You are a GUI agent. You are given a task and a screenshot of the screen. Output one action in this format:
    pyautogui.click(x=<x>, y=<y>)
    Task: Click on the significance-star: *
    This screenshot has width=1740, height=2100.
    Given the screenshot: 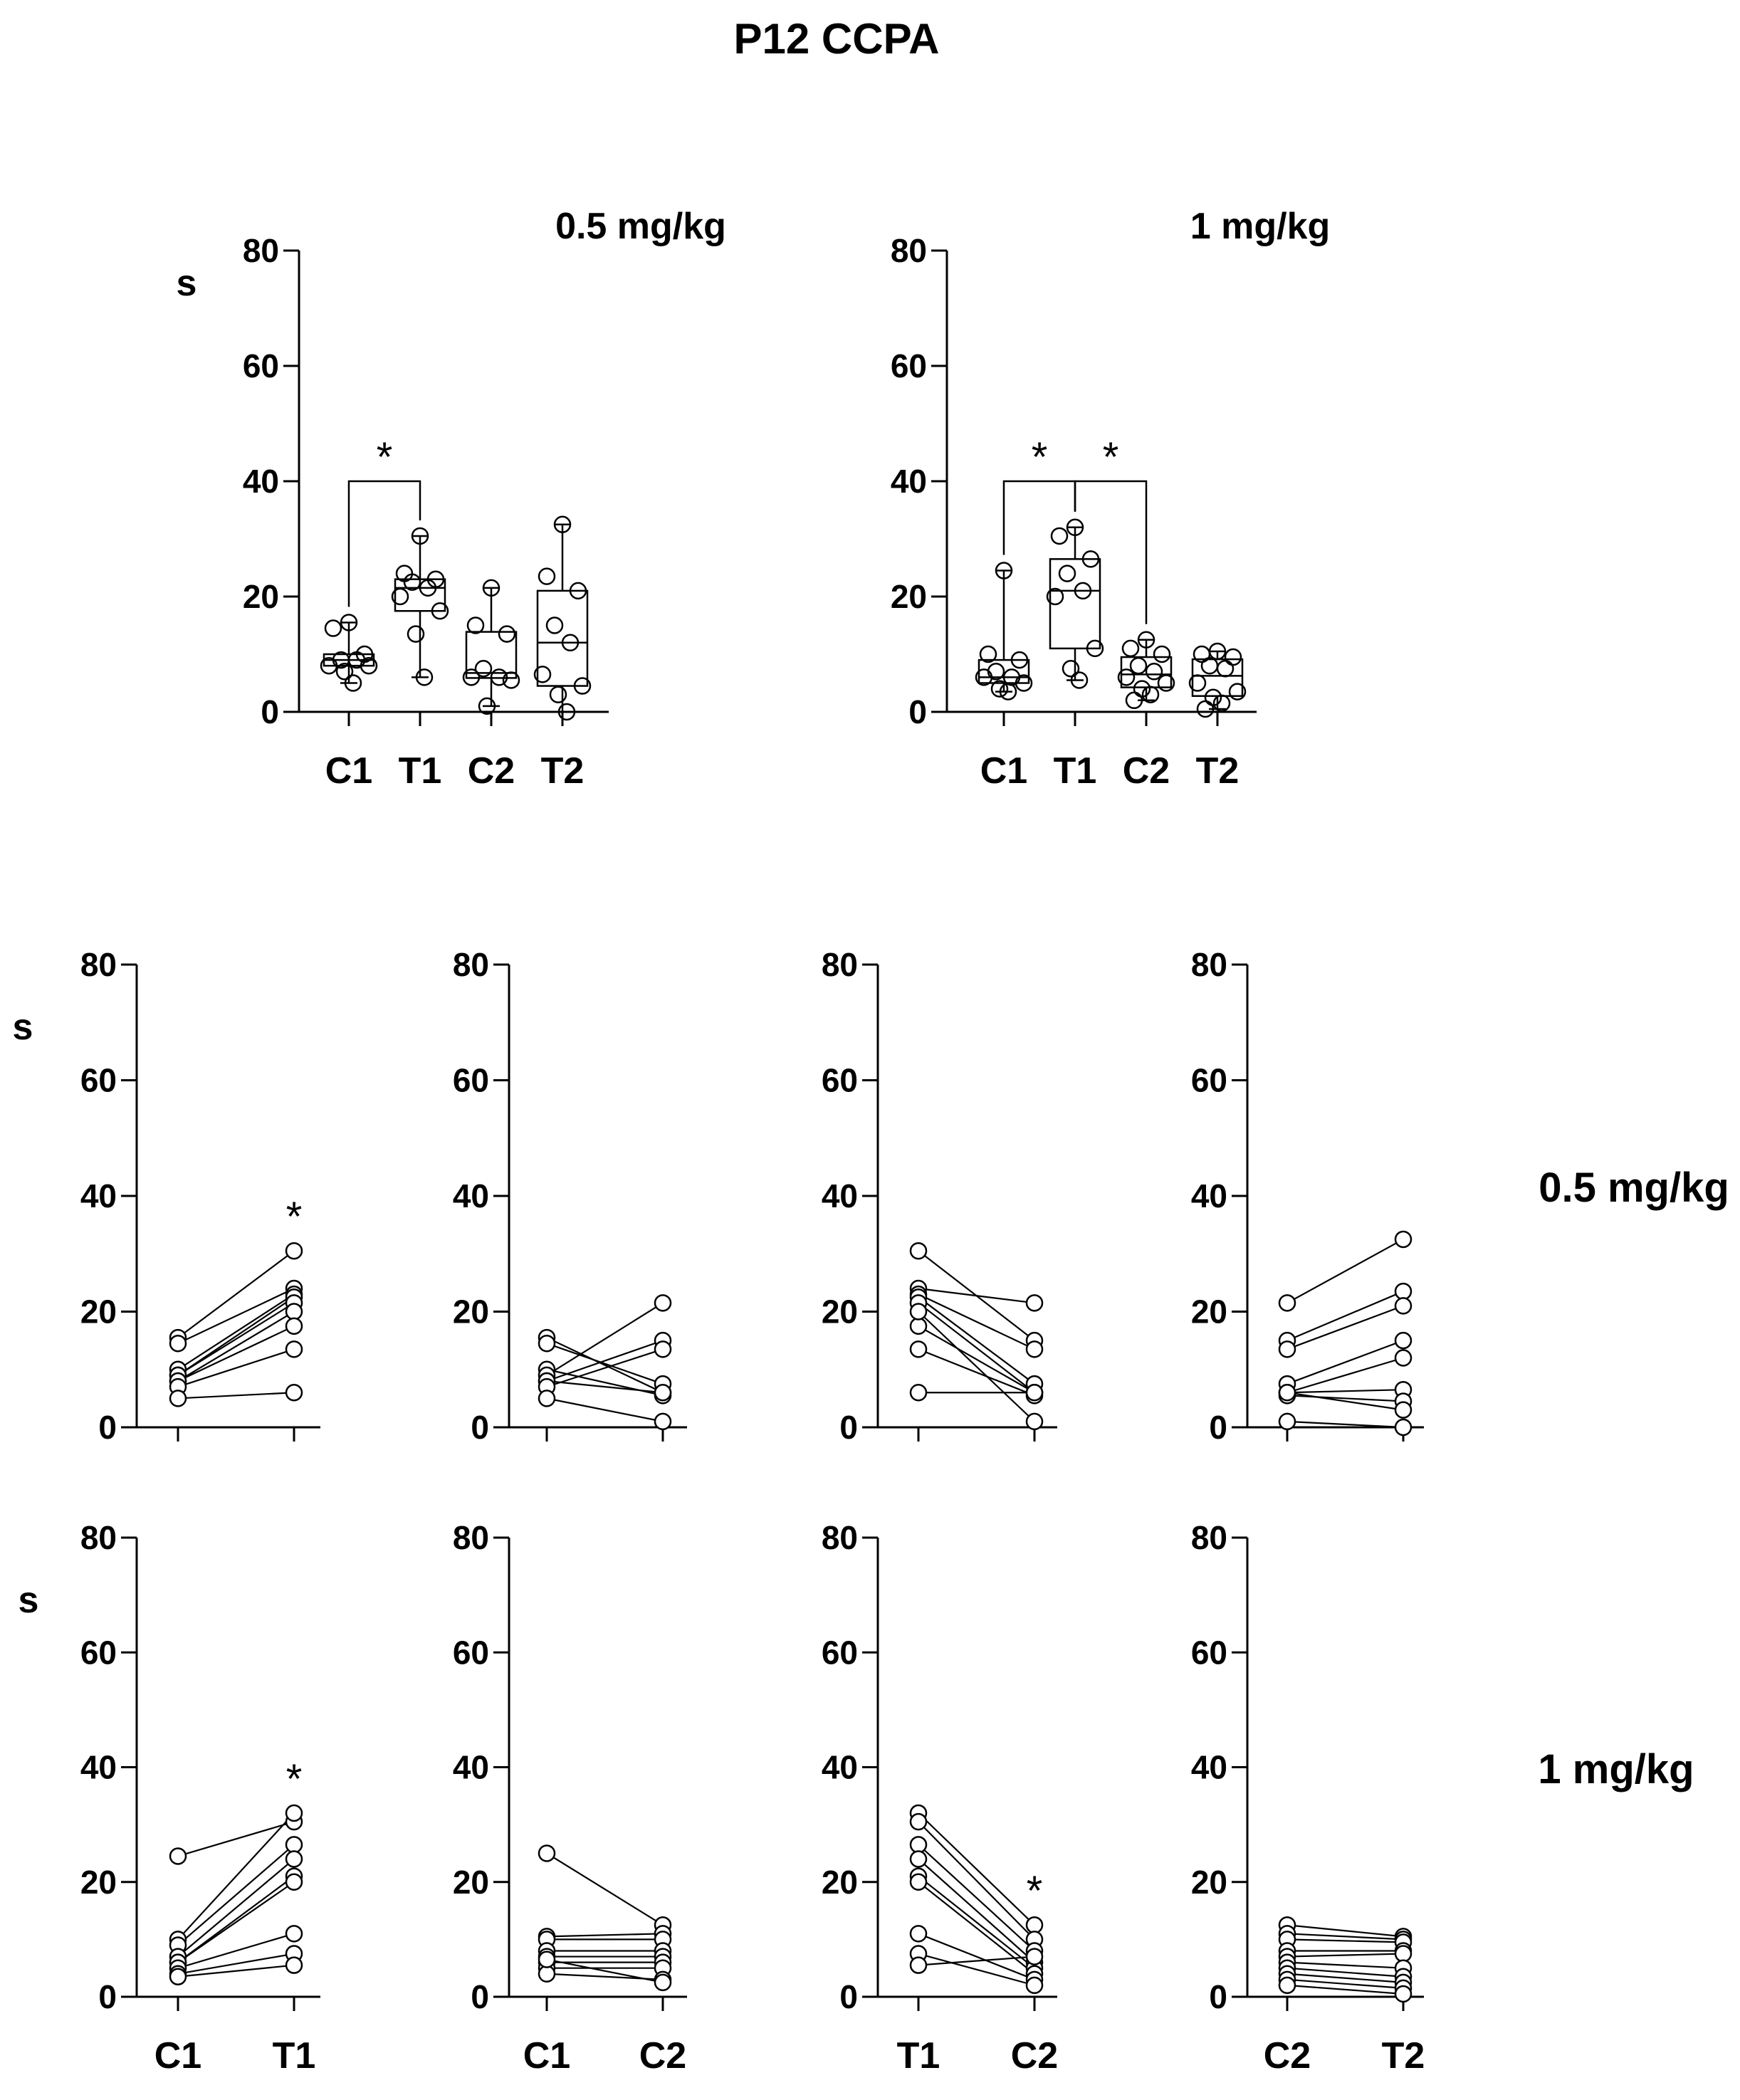 What is the action you would take?
    pyautogui.click(x=294, y=1217)
    